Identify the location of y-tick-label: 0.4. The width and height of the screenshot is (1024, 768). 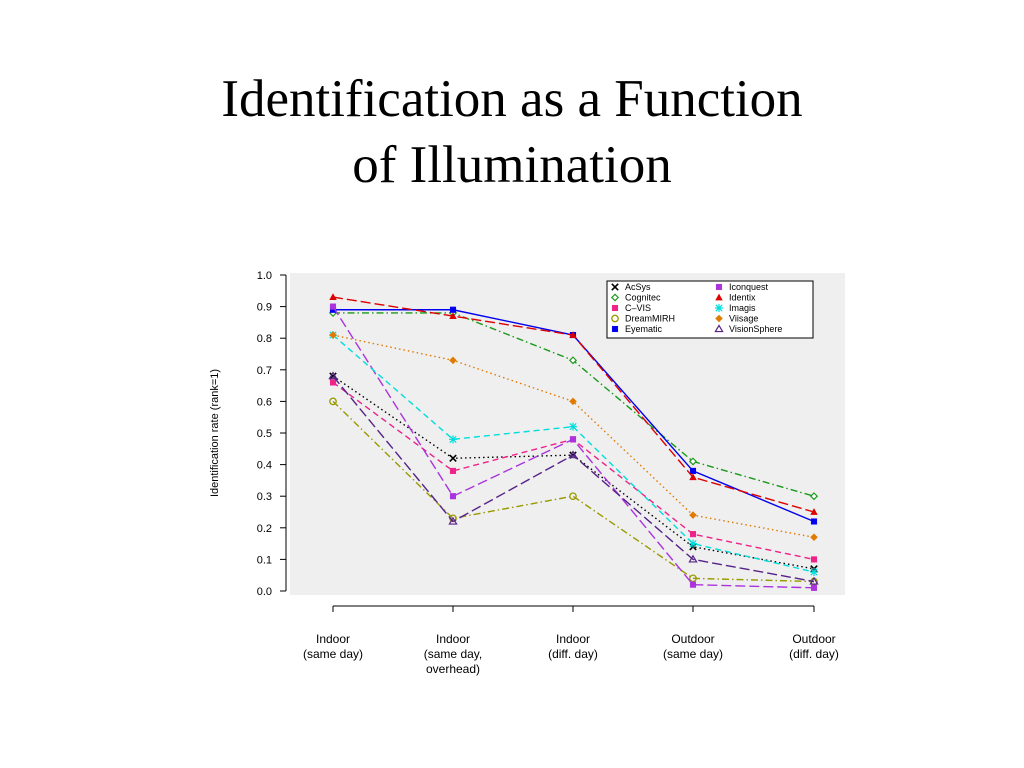
(264, 466).